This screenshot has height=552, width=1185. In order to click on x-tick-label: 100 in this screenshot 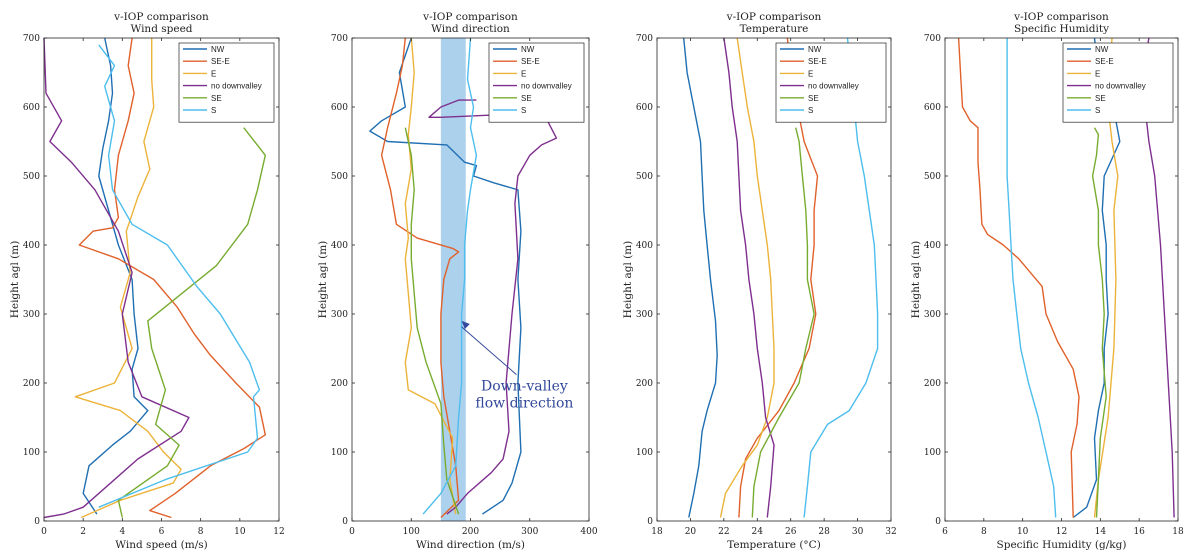, I will do `click(411, 532)`.